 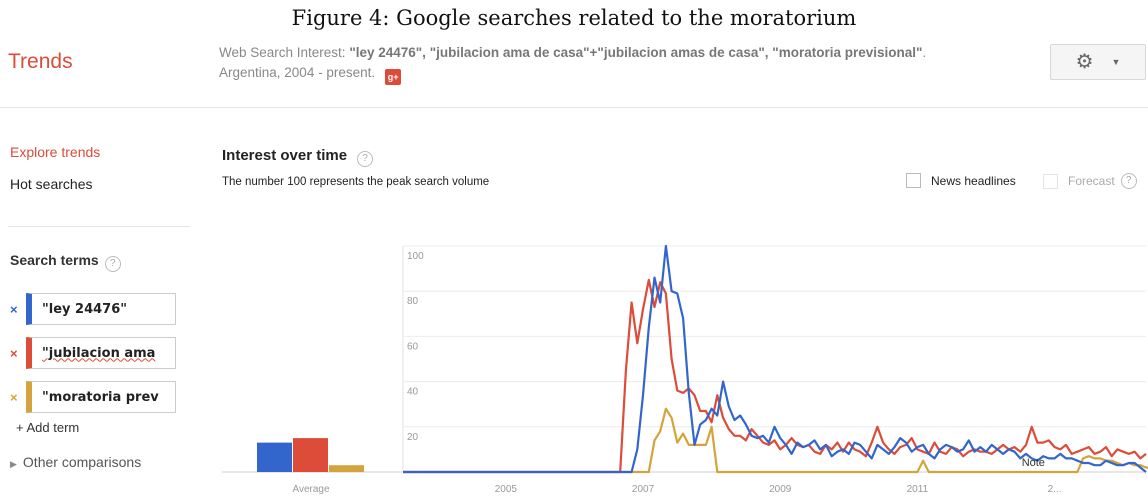 I want to click on plus-icon: +, so click(x=20, y=427).